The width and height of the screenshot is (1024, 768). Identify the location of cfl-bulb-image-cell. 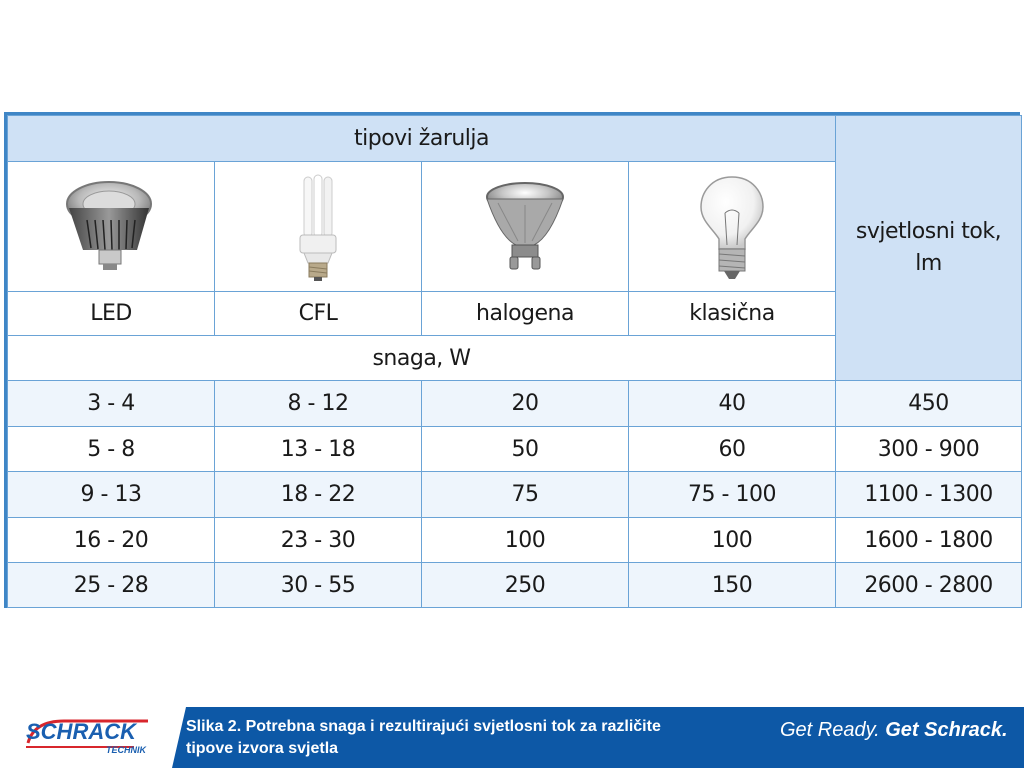
(318, 226).